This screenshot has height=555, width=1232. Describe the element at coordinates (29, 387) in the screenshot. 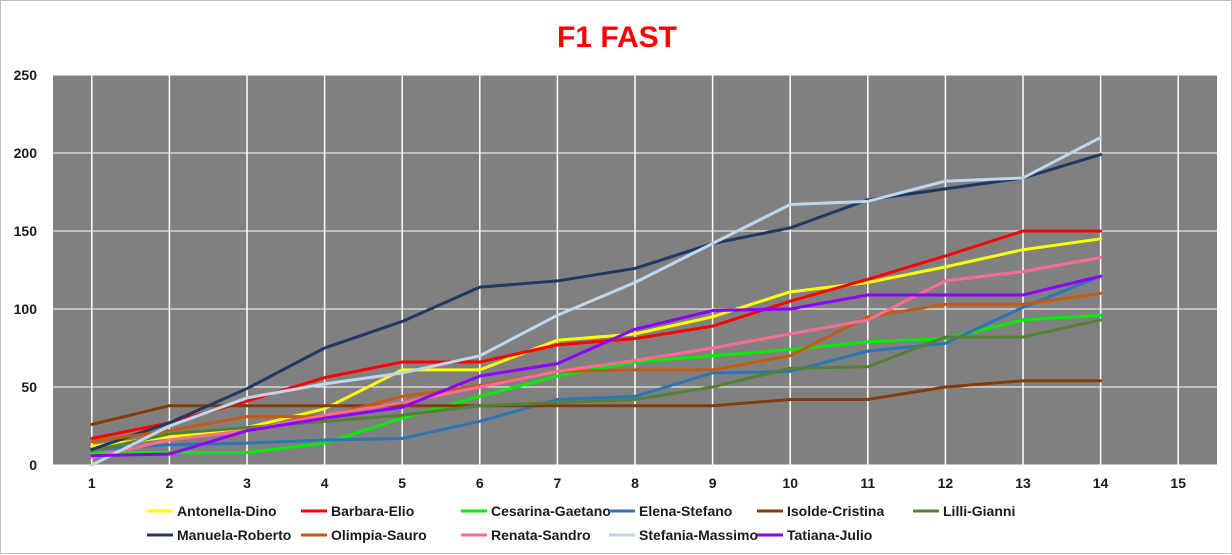

I see `y-tick-label: 50` at that location.